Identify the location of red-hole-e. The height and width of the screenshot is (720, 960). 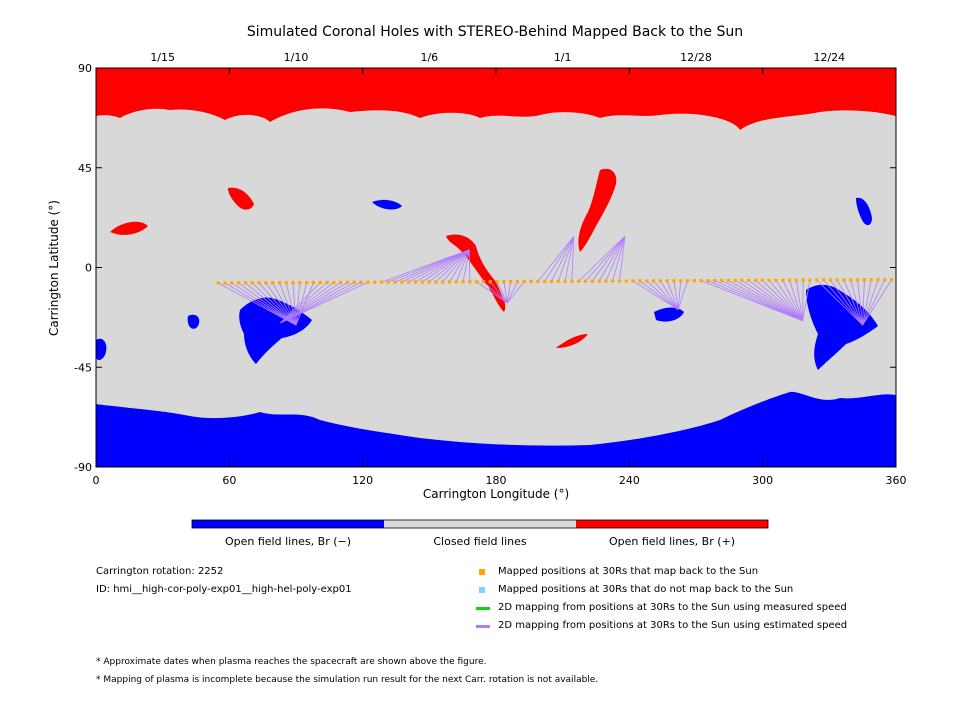
(572, 341).